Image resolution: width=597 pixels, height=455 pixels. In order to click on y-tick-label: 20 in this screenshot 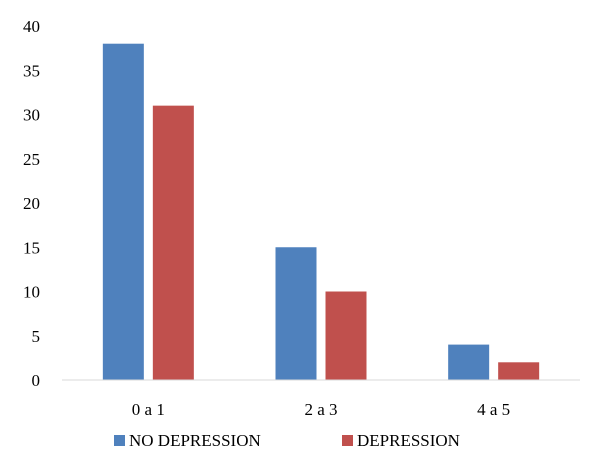, I will do `click(31, 203)`.